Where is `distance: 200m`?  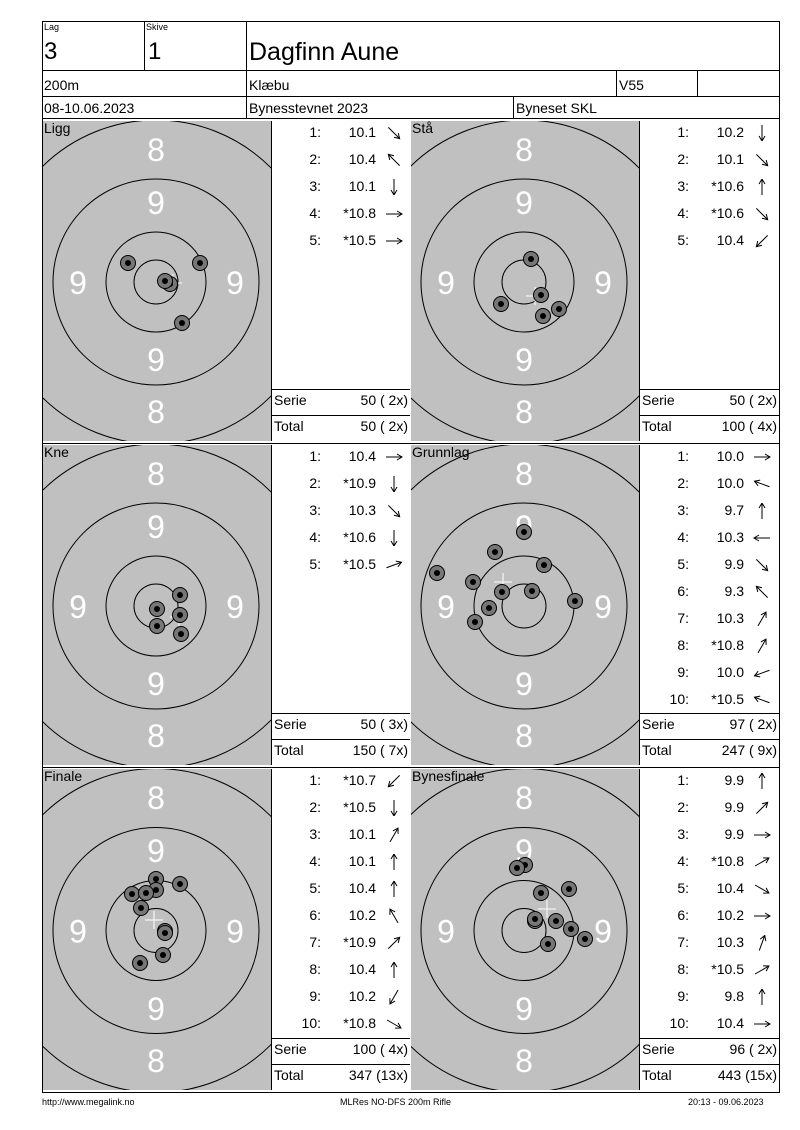
distance: 200m is located at coordinates (62, 85).